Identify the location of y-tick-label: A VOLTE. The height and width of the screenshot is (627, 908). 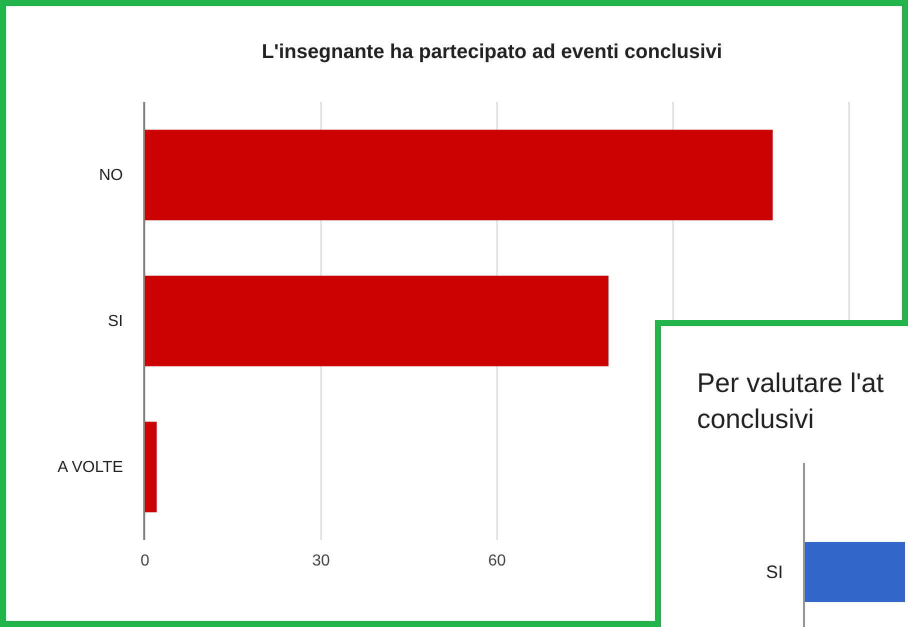
(90, 467).